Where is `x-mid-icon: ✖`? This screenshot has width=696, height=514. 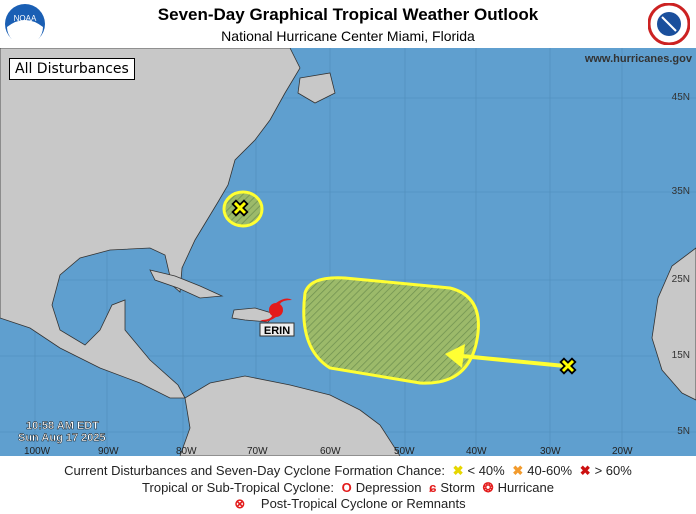 x-mid-icon: ✖ is located at coordinates (518, 470).